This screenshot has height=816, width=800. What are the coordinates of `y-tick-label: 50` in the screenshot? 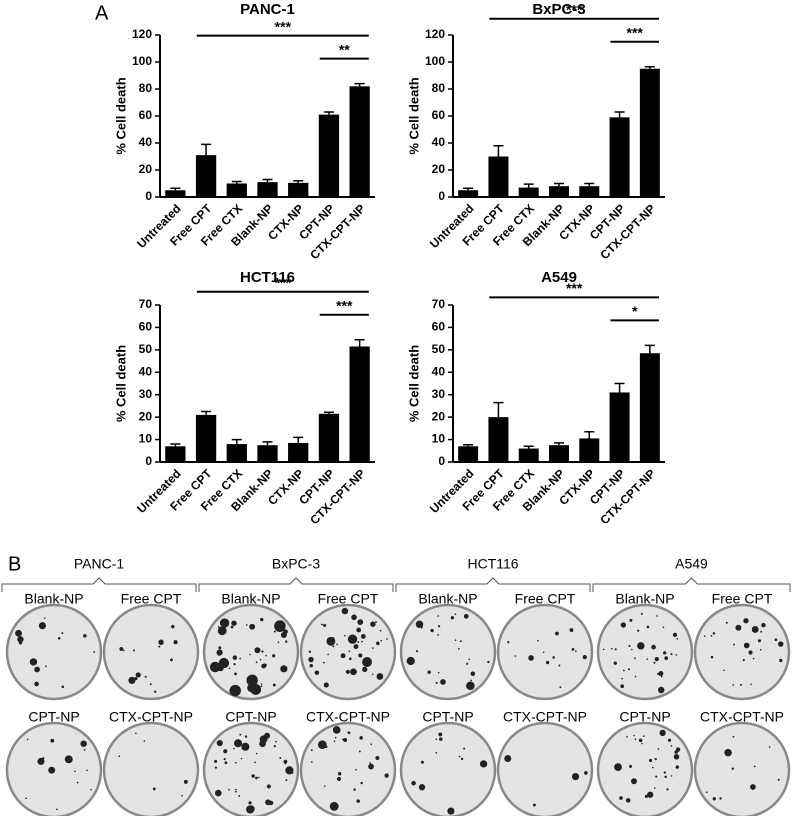 It's located at (439, 349).